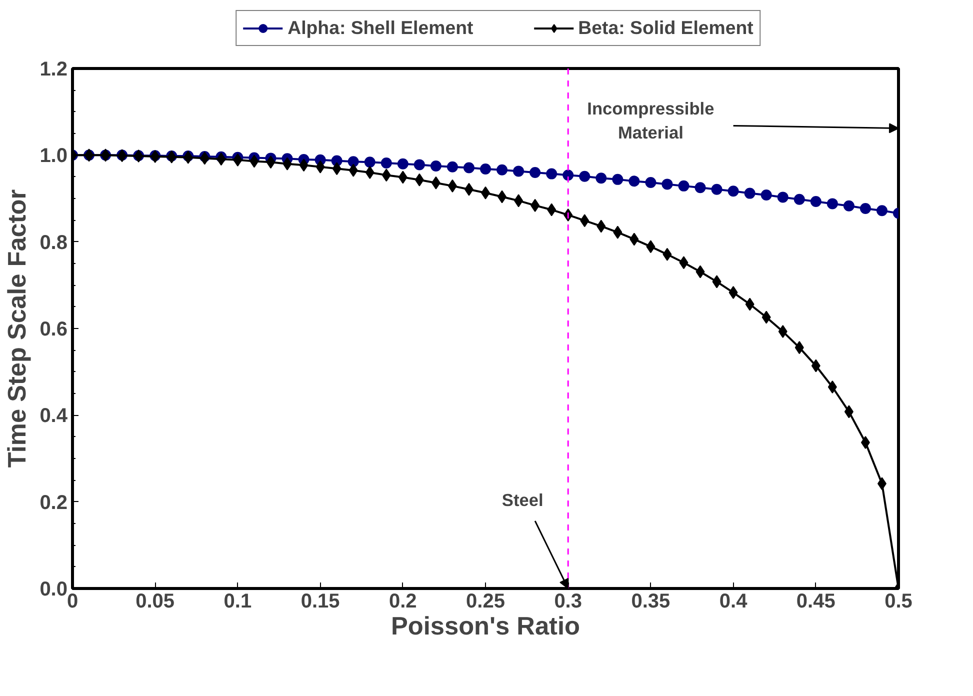 The height and width of the screenshot is (696, 973). Describe the element at coordinates (523, 500) in the screenshot. I see `annotation: Steel` at that location.